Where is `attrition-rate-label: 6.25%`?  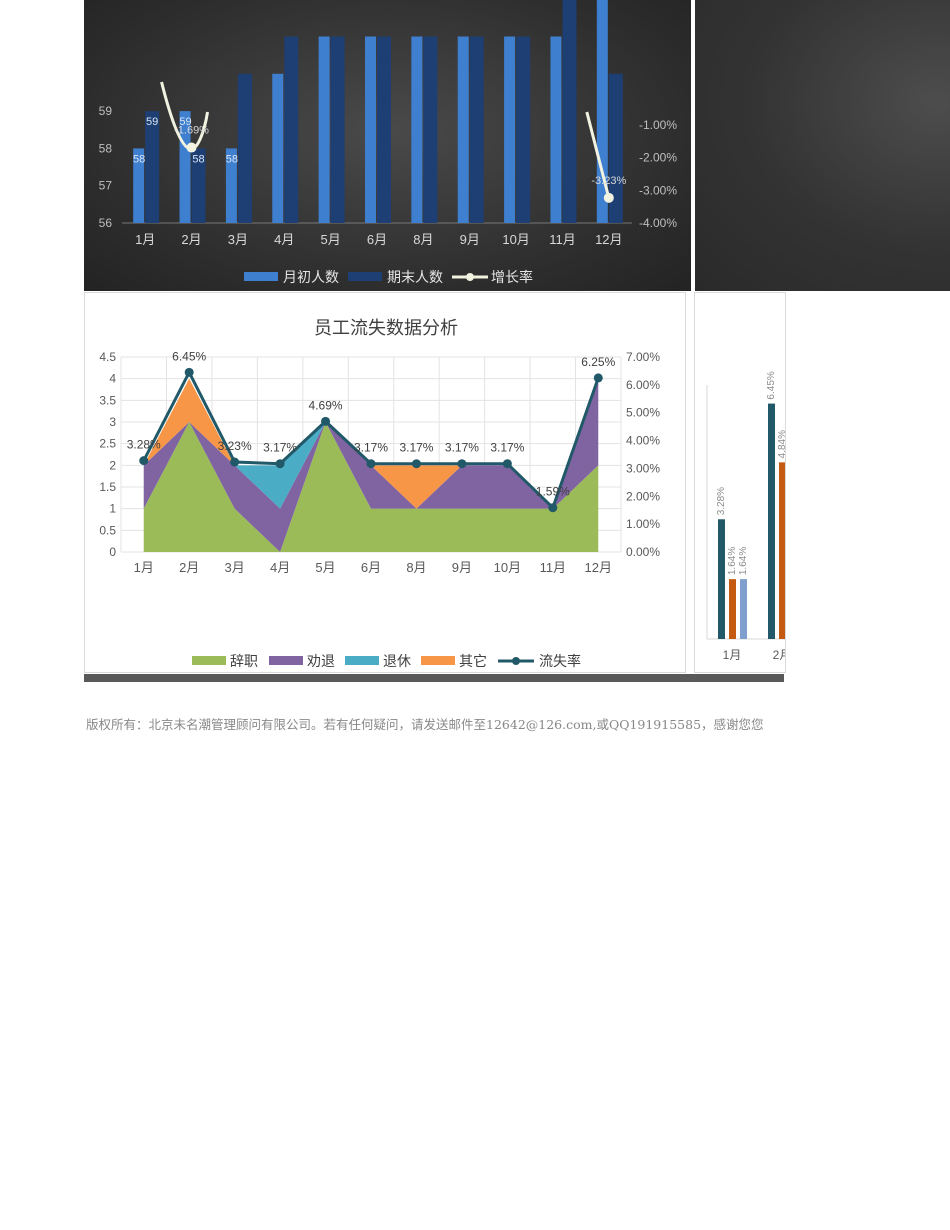 attrition-rate-label: 6.25% is located at coordinates (598, 362).